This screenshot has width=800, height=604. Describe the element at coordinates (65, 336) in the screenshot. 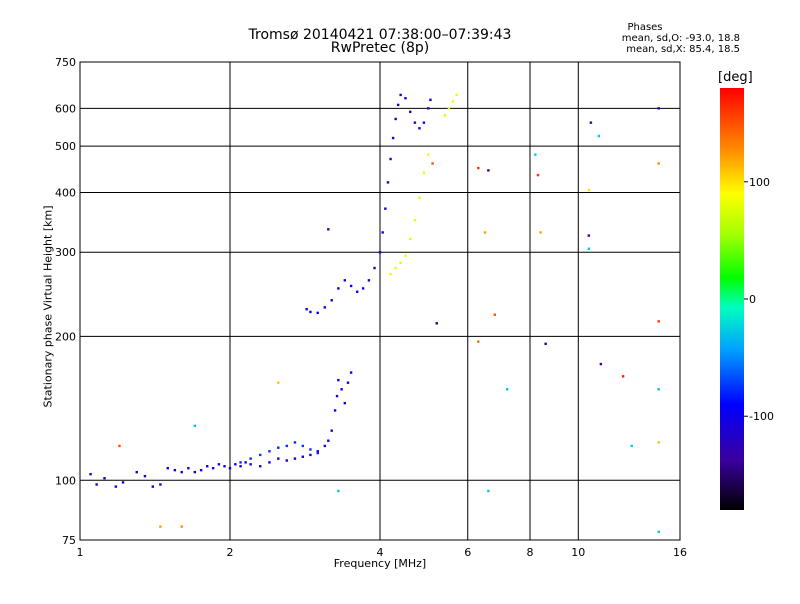

I see `y-tick-label: 200` at that location.